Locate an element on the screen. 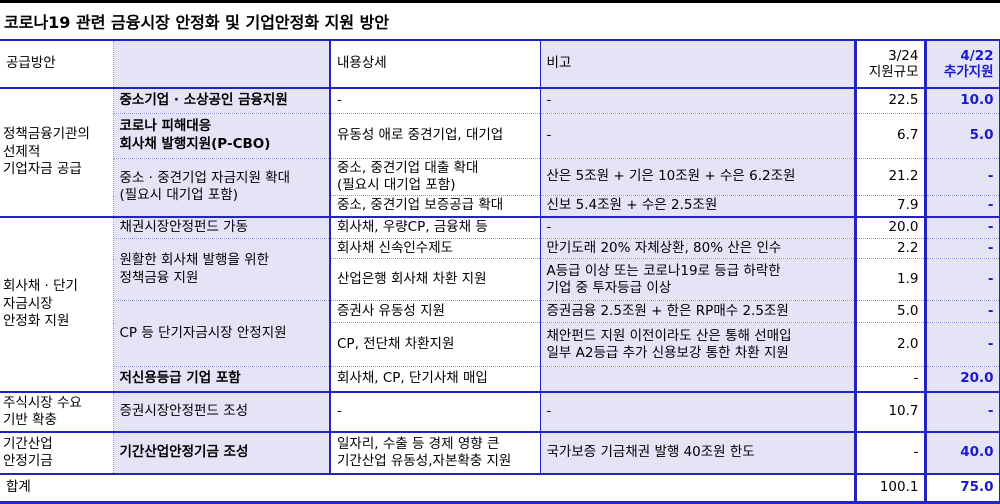 The image size is (1000, 504). cell-r2-amount-422: 5.0 is located at coordinates (961, 135).